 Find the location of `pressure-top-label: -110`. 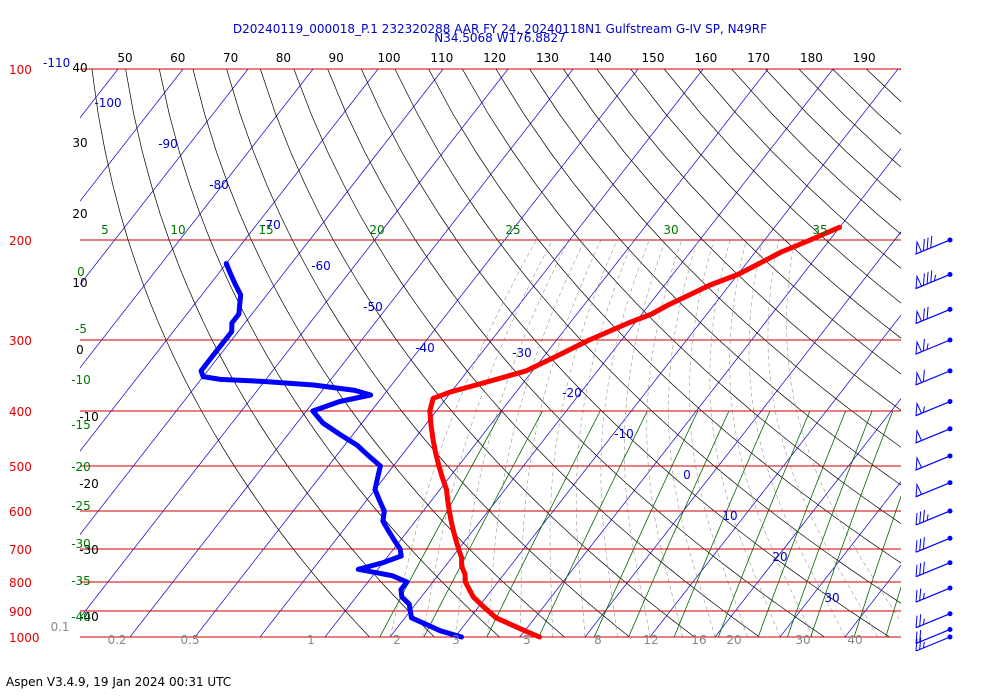

pressure-top-label: -110 is located at coordinates (56, 63).